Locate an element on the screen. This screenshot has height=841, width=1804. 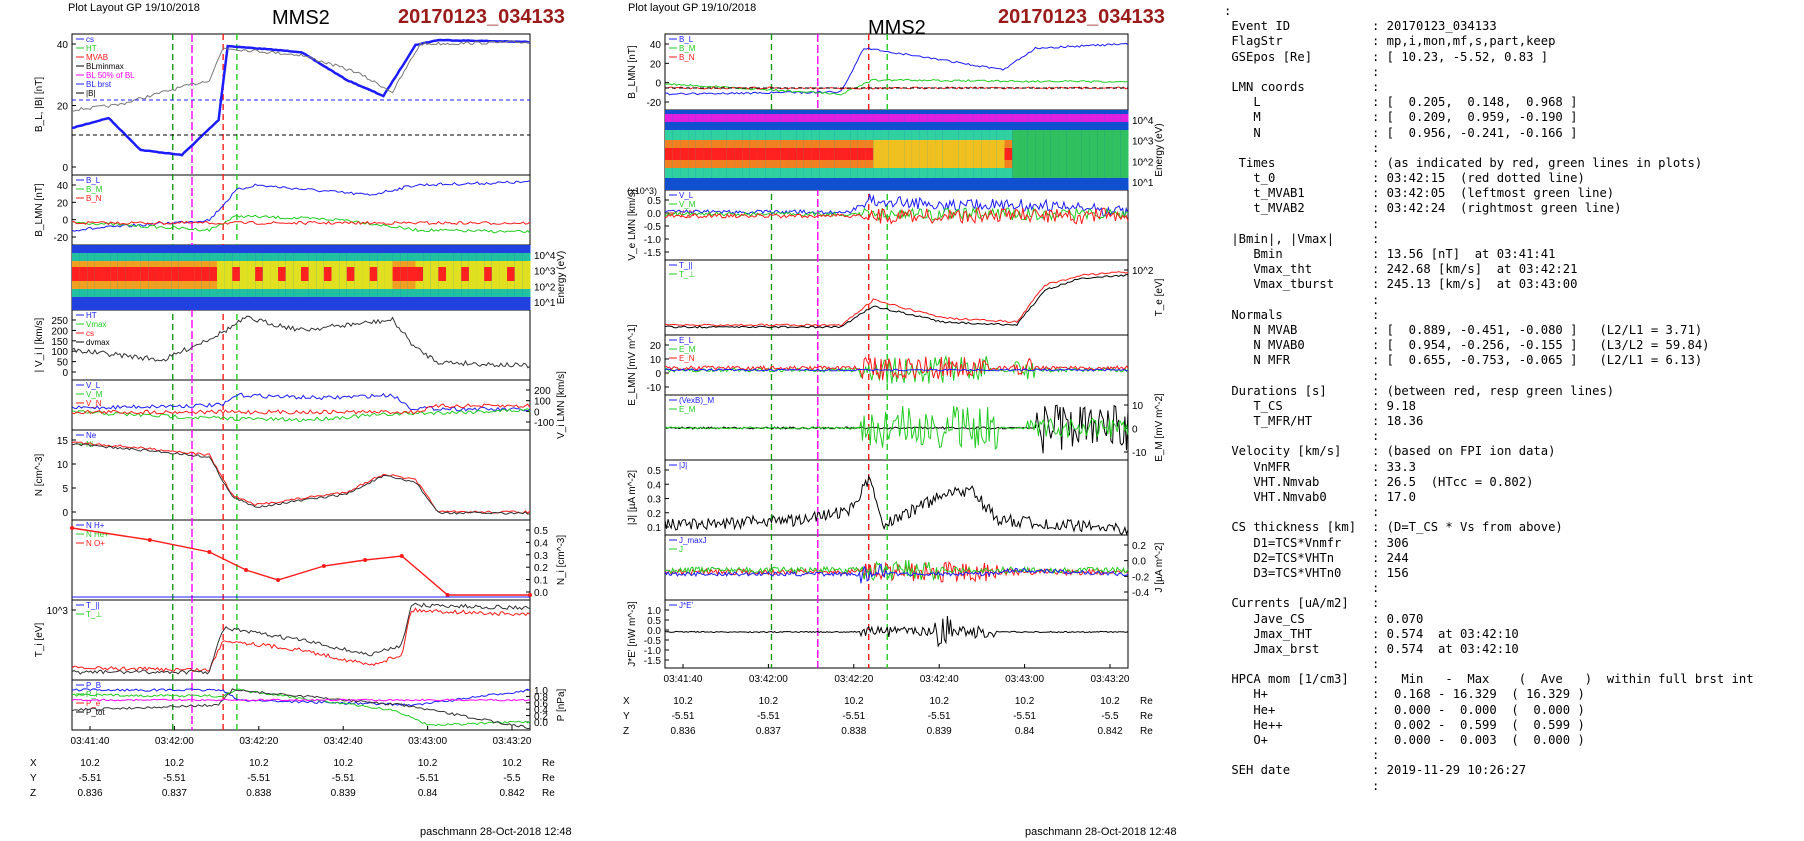
info-value: : 20170123_034133 is located at coordinates (1434, 26).